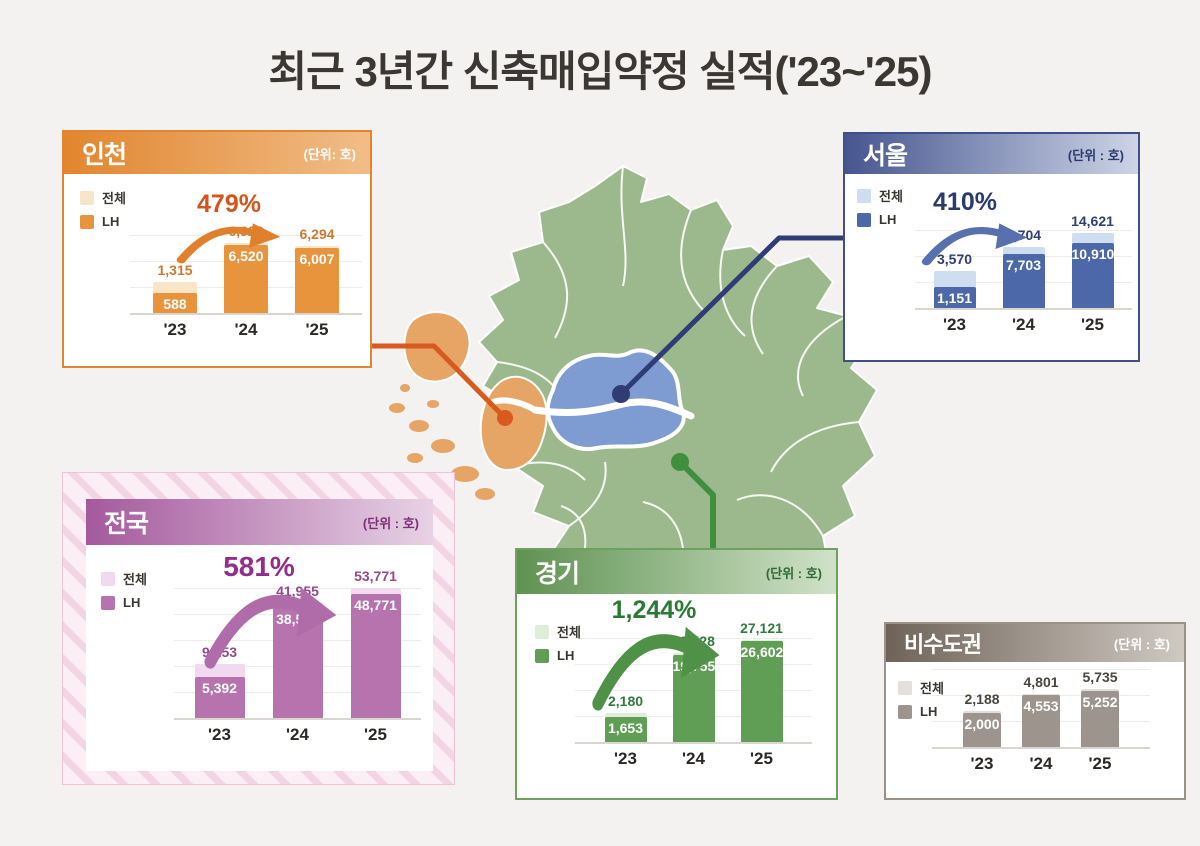 This screenshot has height=846, width=1200. What do you see at coordinates (761, 628) in the screenshot?
I see `total-value-label: 27,121` at bounding box center [761, 628].